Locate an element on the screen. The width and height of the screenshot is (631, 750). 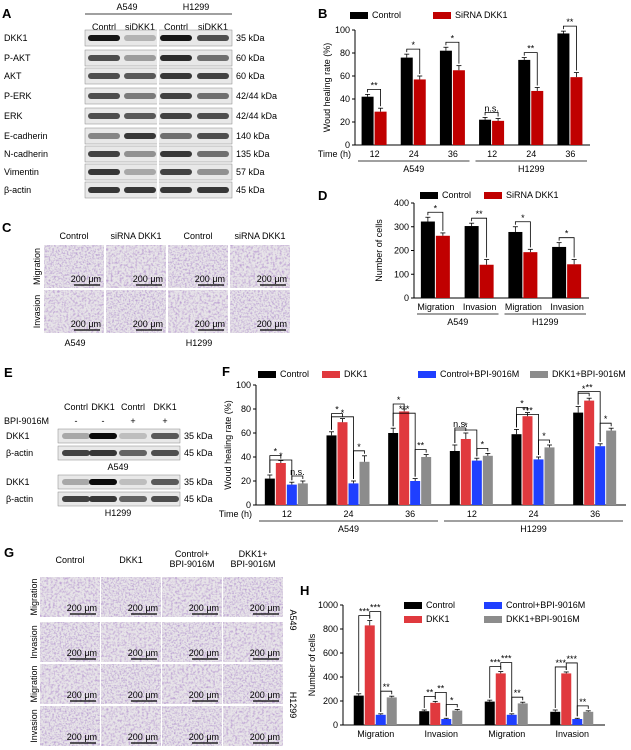
y-tick-label: 400 is located at coordinates (401, 203).